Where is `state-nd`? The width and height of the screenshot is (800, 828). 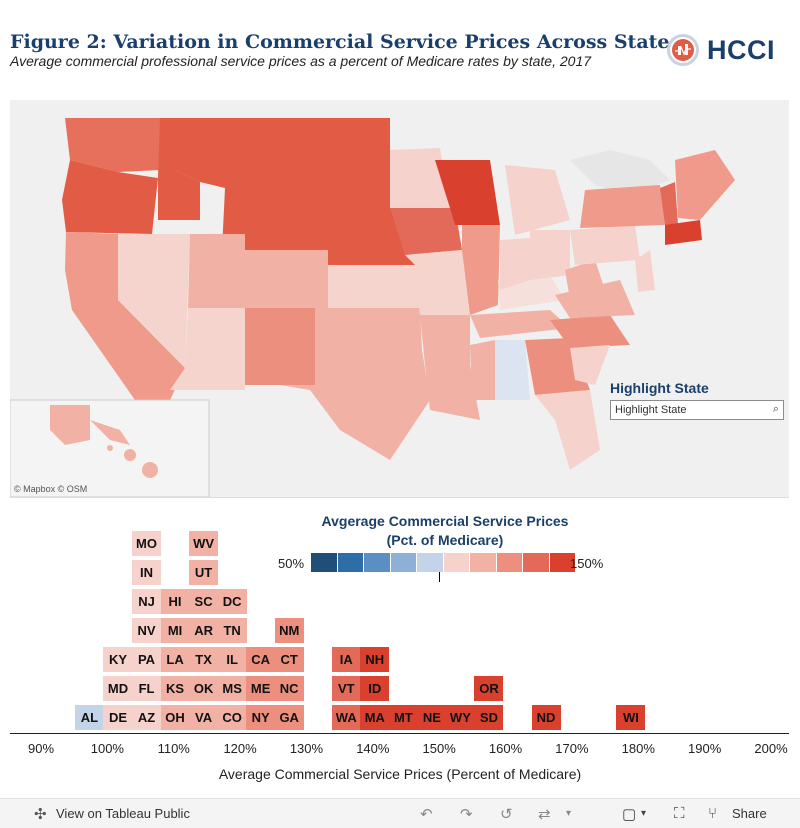
state-nd is located at coordinates (347, 144).